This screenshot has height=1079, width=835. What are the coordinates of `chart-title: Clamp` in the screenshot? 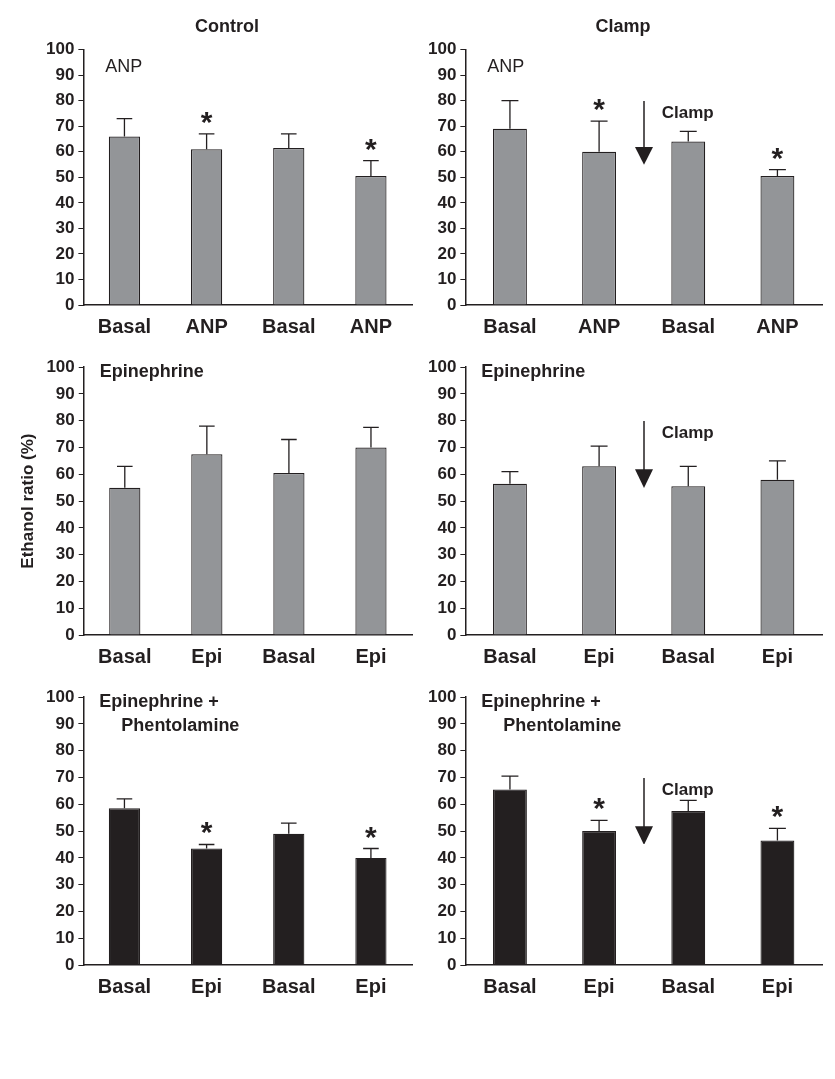 It's located at (623, 25).